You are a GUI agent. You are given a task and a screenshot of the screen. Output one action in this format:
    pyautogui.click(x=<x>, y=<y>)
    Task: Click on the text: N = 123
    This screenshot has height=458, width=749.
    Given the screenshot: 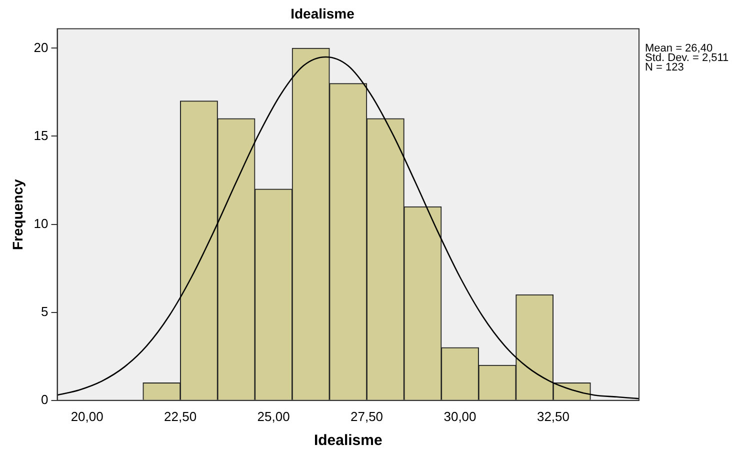 What is the action you would take?
    pyautogui.click(x=664, y=67)
    